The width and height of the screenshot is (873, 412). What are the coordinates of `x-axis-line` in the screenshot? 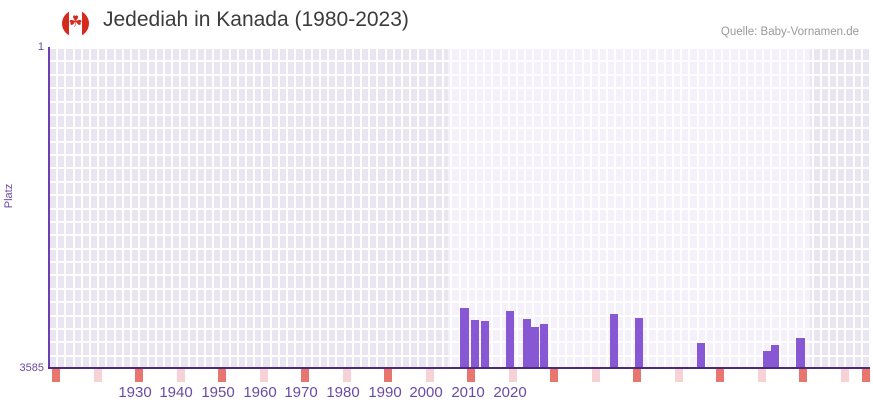 It's located at (459, 368).